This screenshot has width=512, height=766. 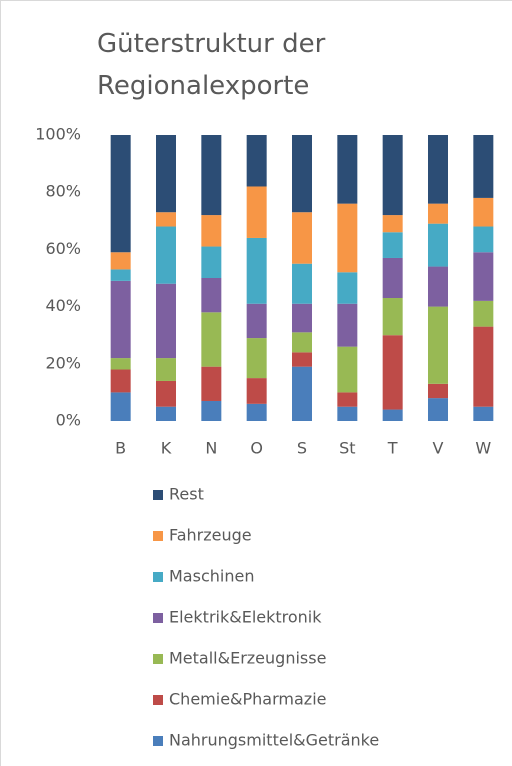 What do you see at coordinates (274, 740) in the screenshot?
I see `legend-label: Nahrungsmittel&Getränke` at bounding box center [274, 740].